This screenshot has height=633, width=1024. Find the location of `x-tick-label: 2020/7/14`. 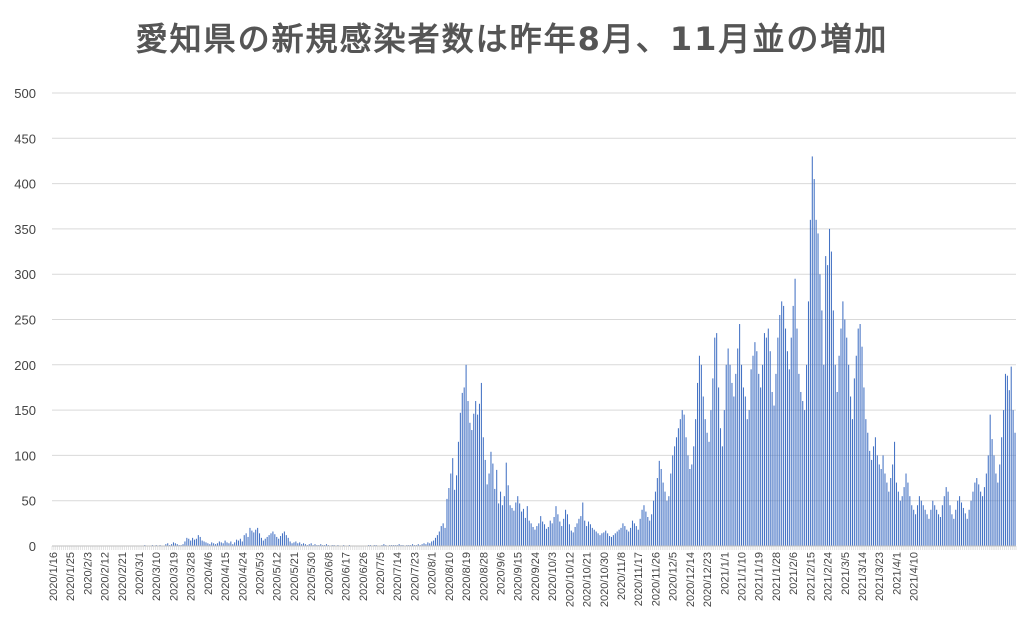

x-tick-label: 2020/7/14 is located at coordinates (398, 576).